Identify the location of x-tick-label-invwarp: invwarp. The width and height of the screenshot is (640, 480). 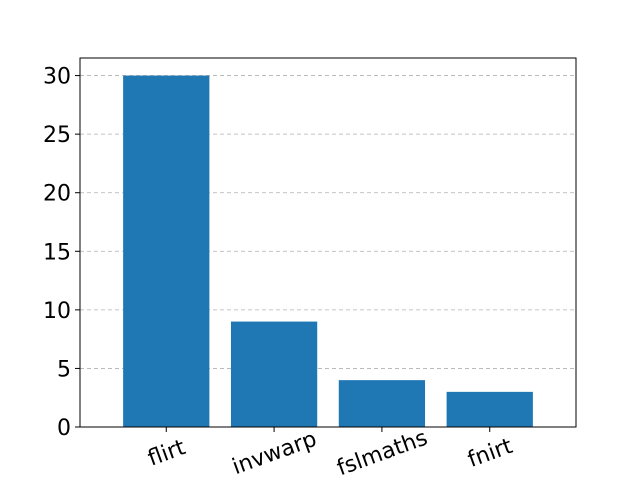
(274, 453).